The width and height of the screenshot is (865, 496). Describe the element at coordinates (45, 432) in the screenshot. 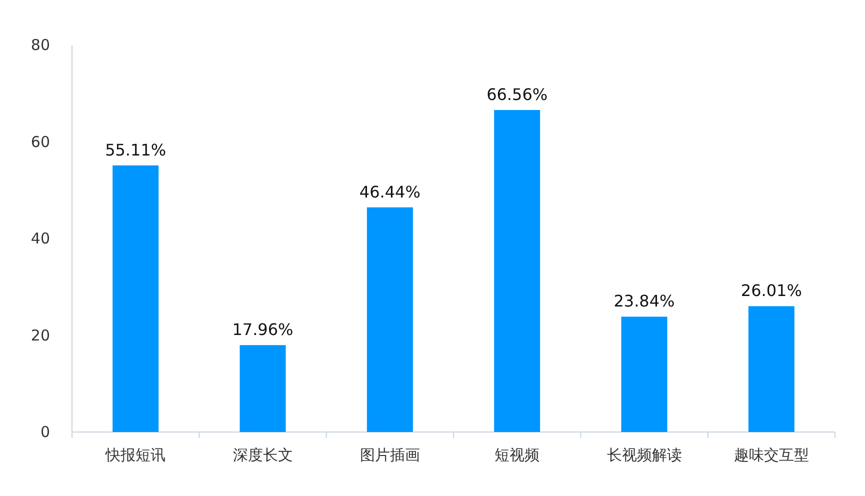

I see `y-tick-label: 0` at that location.